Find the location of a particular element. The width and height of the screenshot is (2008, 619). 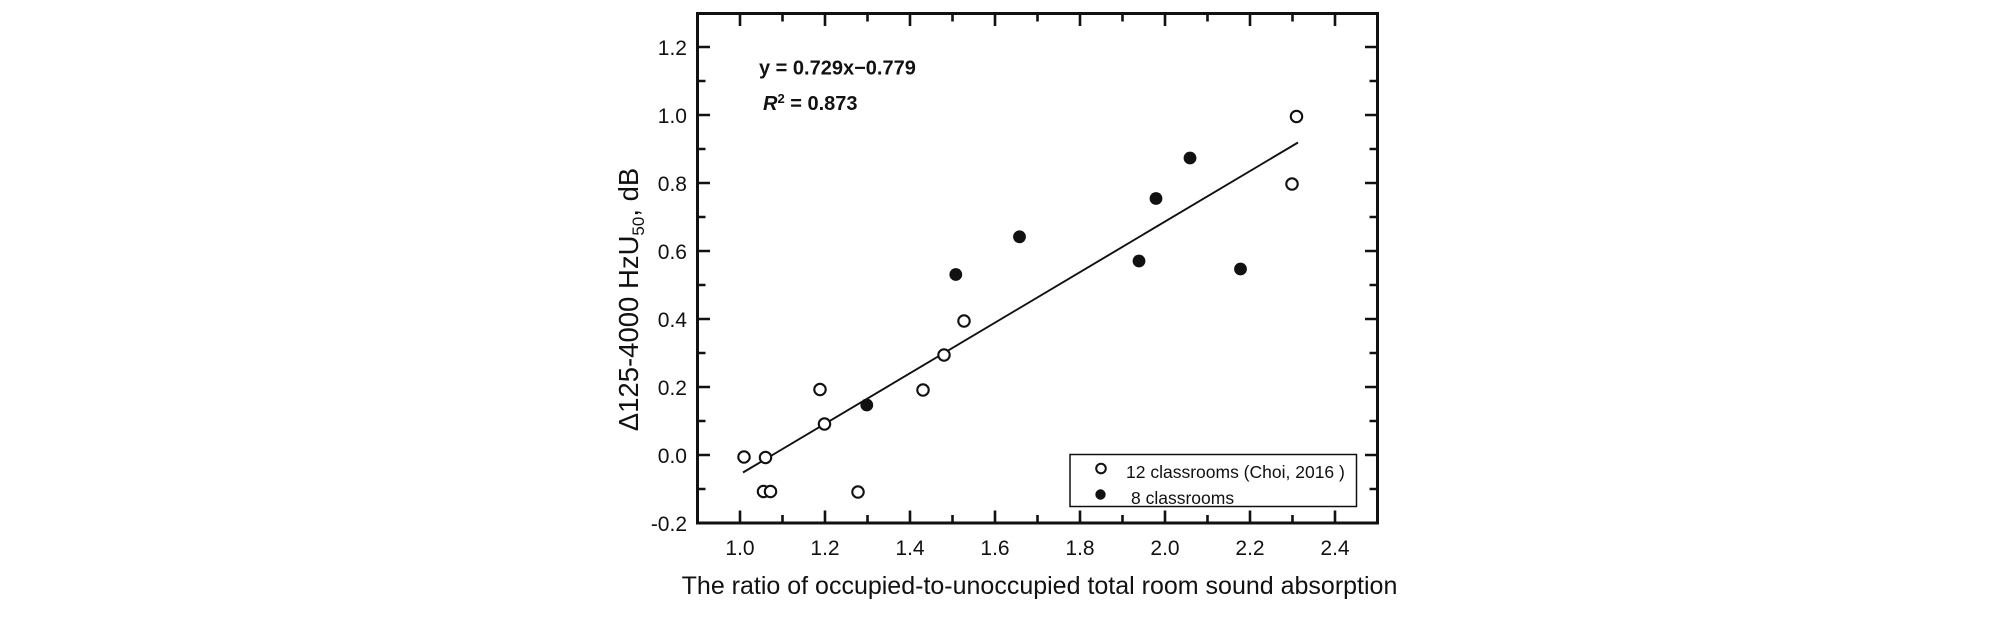

svg-text: 12 classrooms (Choi, 2016 ) is located at coordinates (1235, 472).